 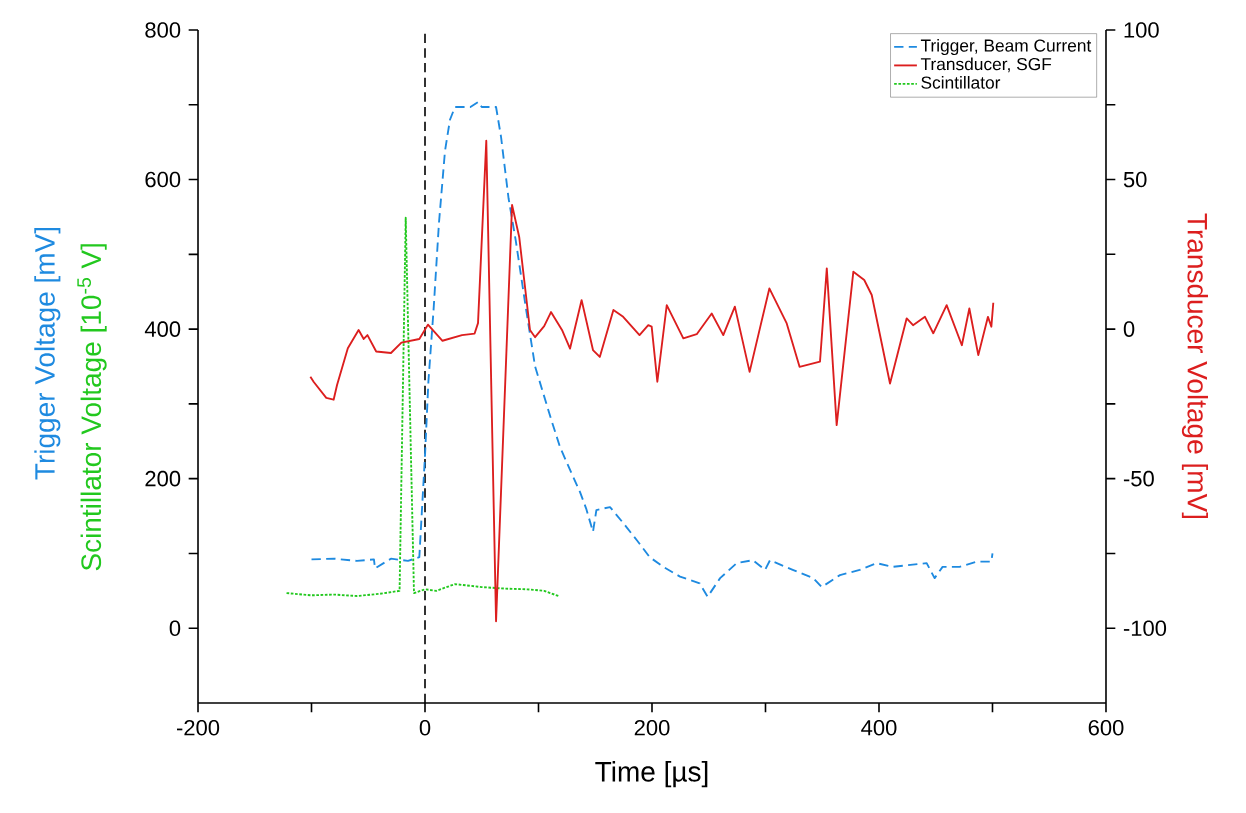 I want to click on x-tick-label: 0, so click(x=425, y=727).